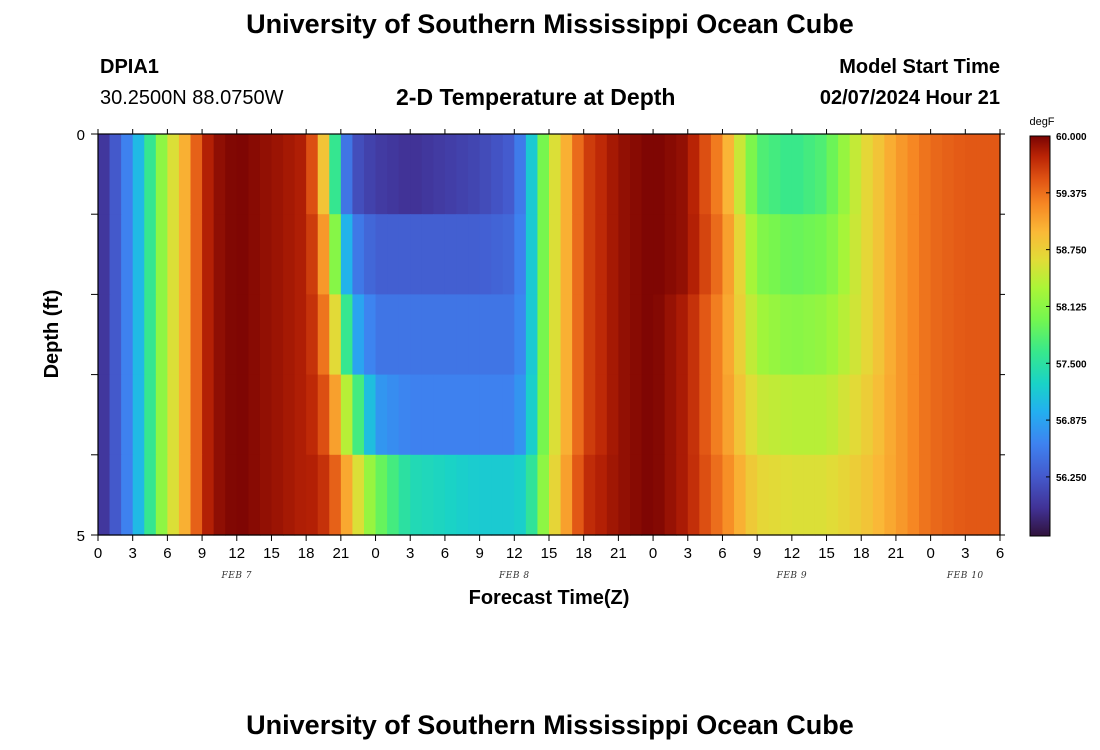 The height and width of the screenshot is (750, 1100). What do you see at coordinates (341, 553) in the screenshot?
I see `x-tick-label: 21` at bounding box center [341, 553].